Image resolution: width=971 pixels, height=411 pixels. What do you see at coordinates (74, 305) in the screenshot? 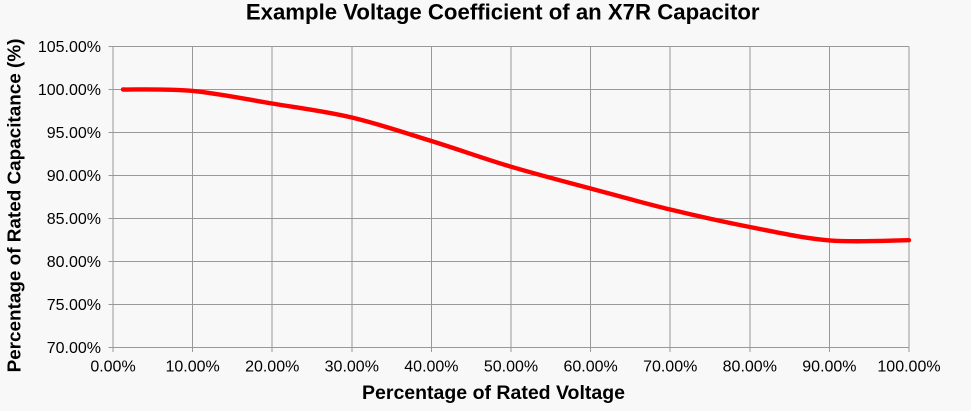
I see `svg-text: 75.00%` at bounding box center [74, 305].